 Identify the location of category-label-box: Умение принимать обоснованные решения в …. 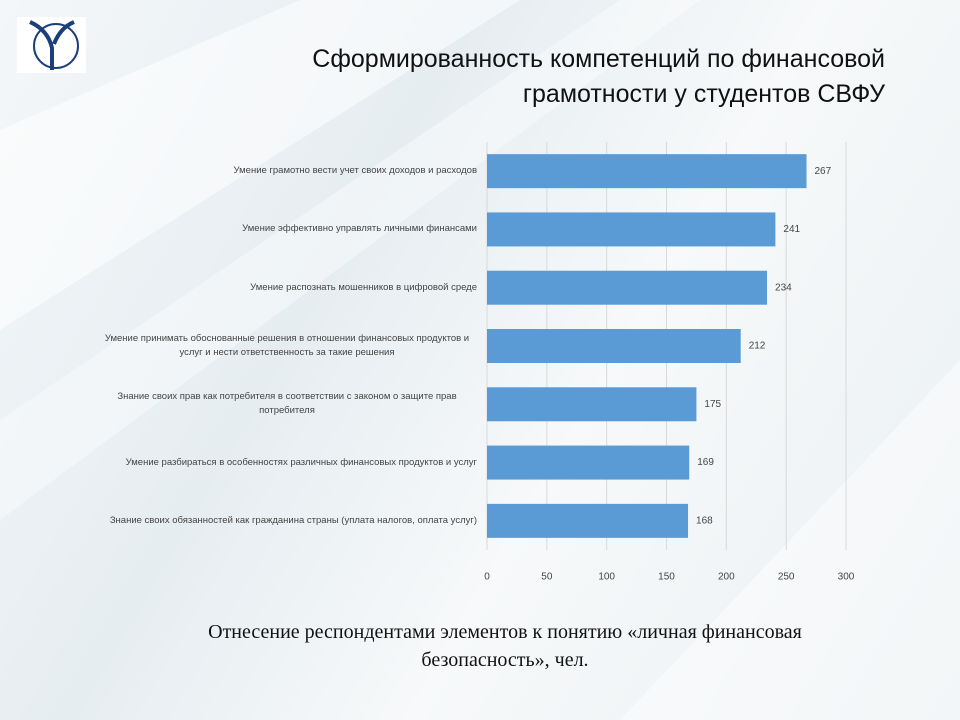
(287, 346).